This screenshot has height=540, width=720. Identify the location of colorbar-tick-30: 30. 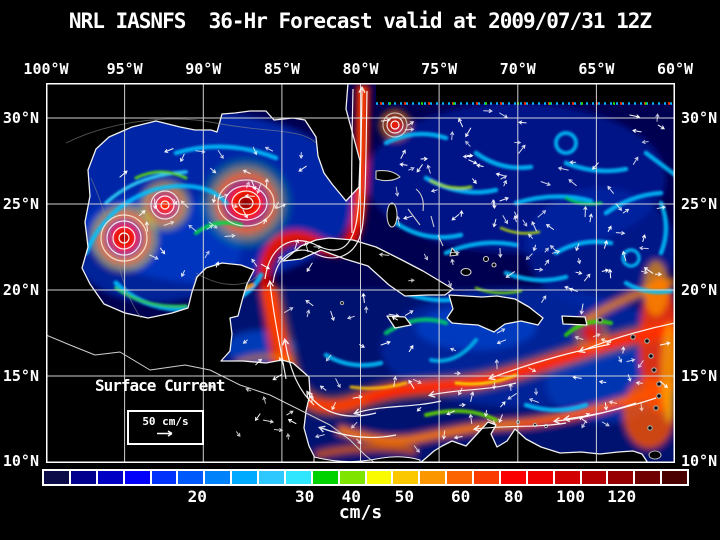
(305, 496).